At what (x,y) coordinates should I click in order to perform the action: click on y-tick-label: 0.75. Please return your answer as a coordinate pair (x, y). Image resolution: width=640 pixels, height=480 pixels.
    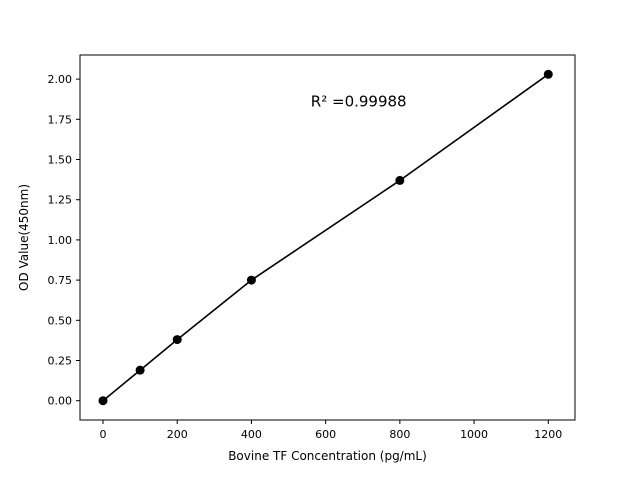
    Looking at the image, I should click on (60, 280).